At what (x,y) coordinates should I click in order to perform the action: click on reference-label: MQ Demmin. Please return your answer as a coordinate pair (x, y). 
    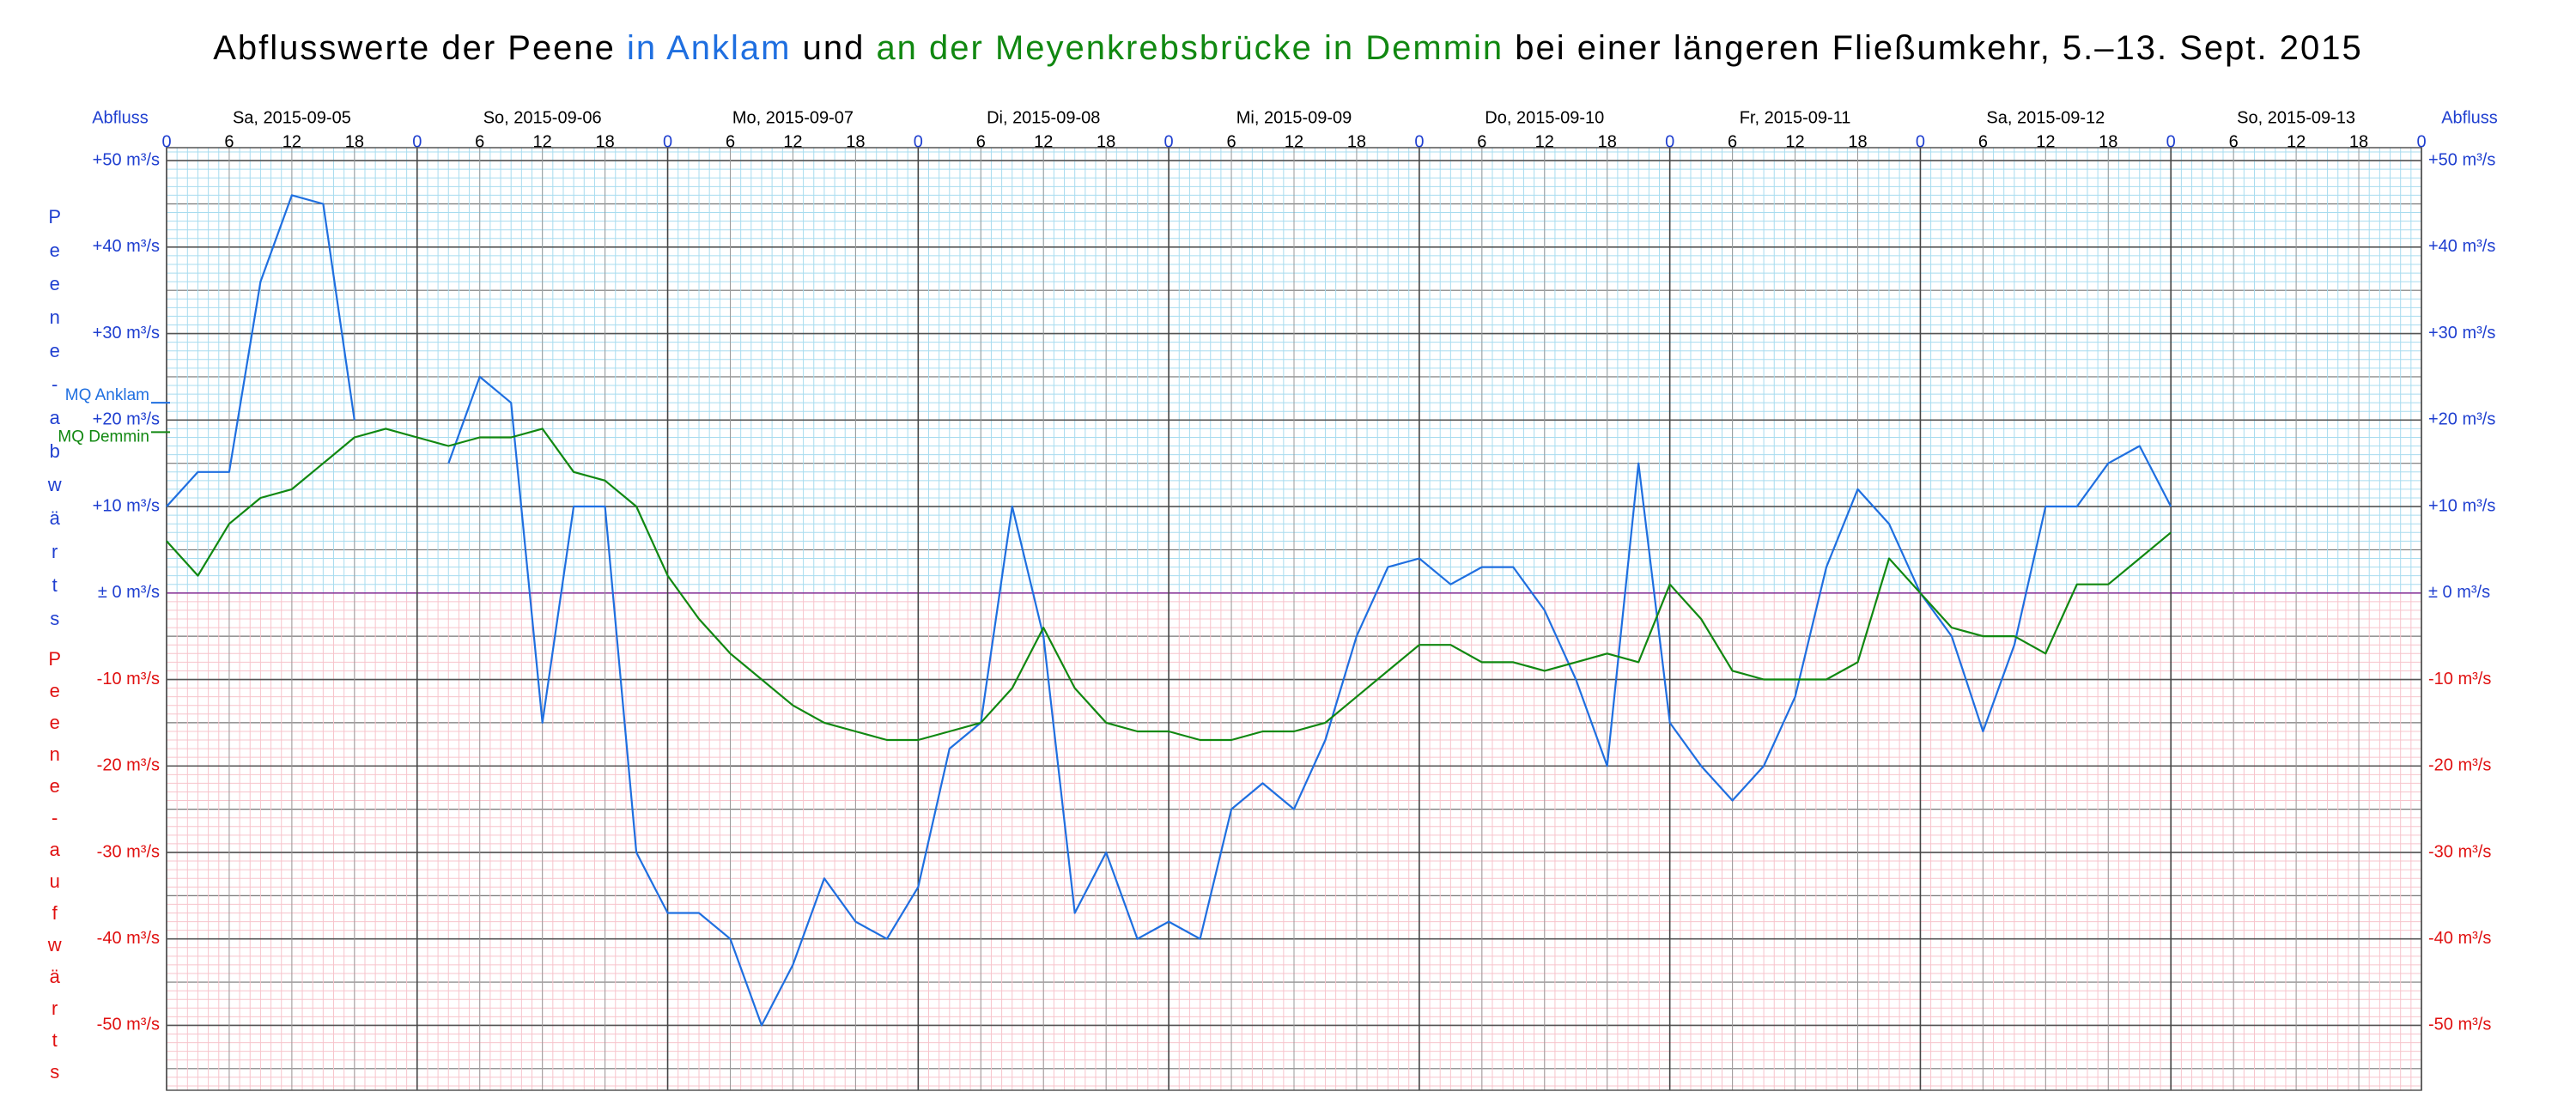
    Looking at the image, I should click on (104, 437).